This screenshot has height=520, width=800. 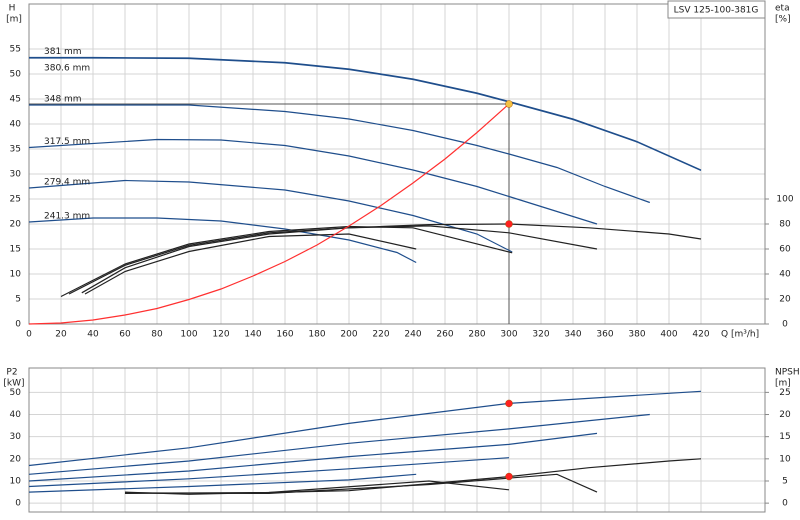 What do you see at coordinates (61, 335) in the screenshot?
I see `x-tick-label: 20` at bounding box center [61, 335].